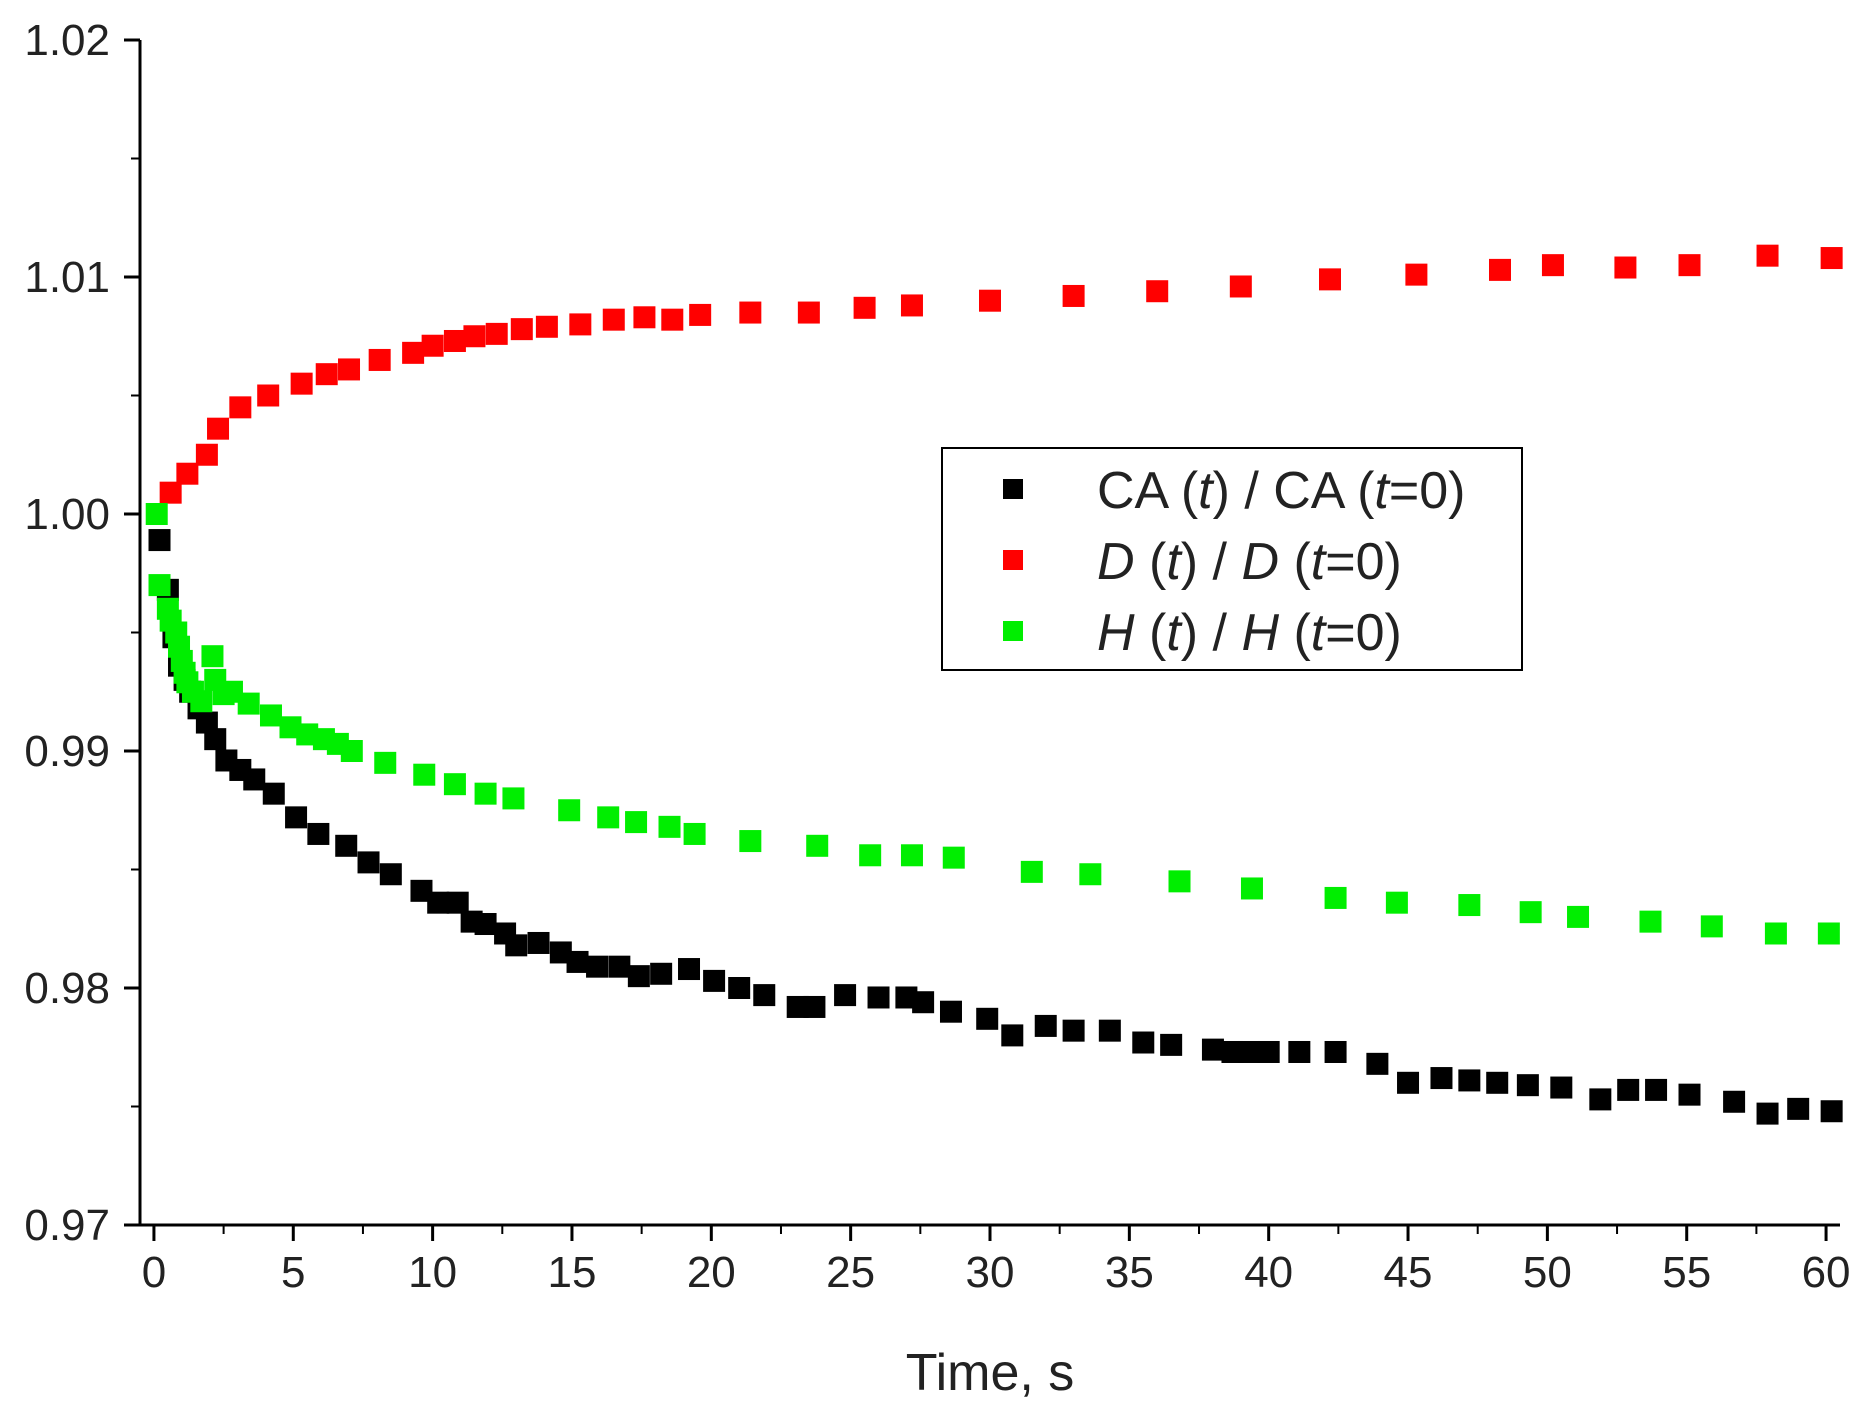  Describe the element at coordinates (1281, 491) in the screenshot. I see `legend-label-ca: CA (t) / CA (t=0)` at that location.